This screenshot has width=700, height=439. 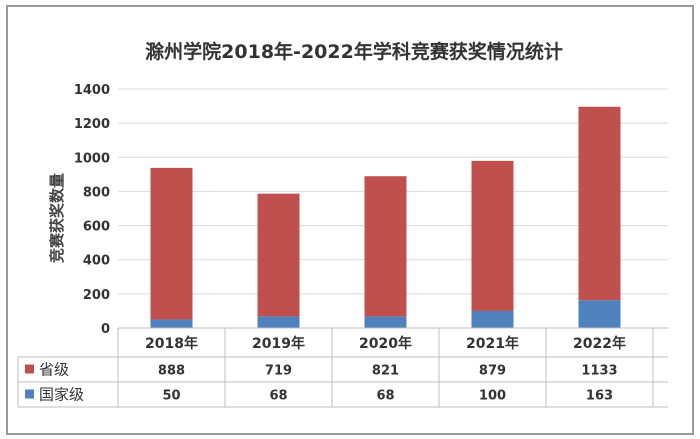 What do you see at coordinates (492, 371) in the screenshot?
I see `data-label: 879` at bounding box center [492, 371].